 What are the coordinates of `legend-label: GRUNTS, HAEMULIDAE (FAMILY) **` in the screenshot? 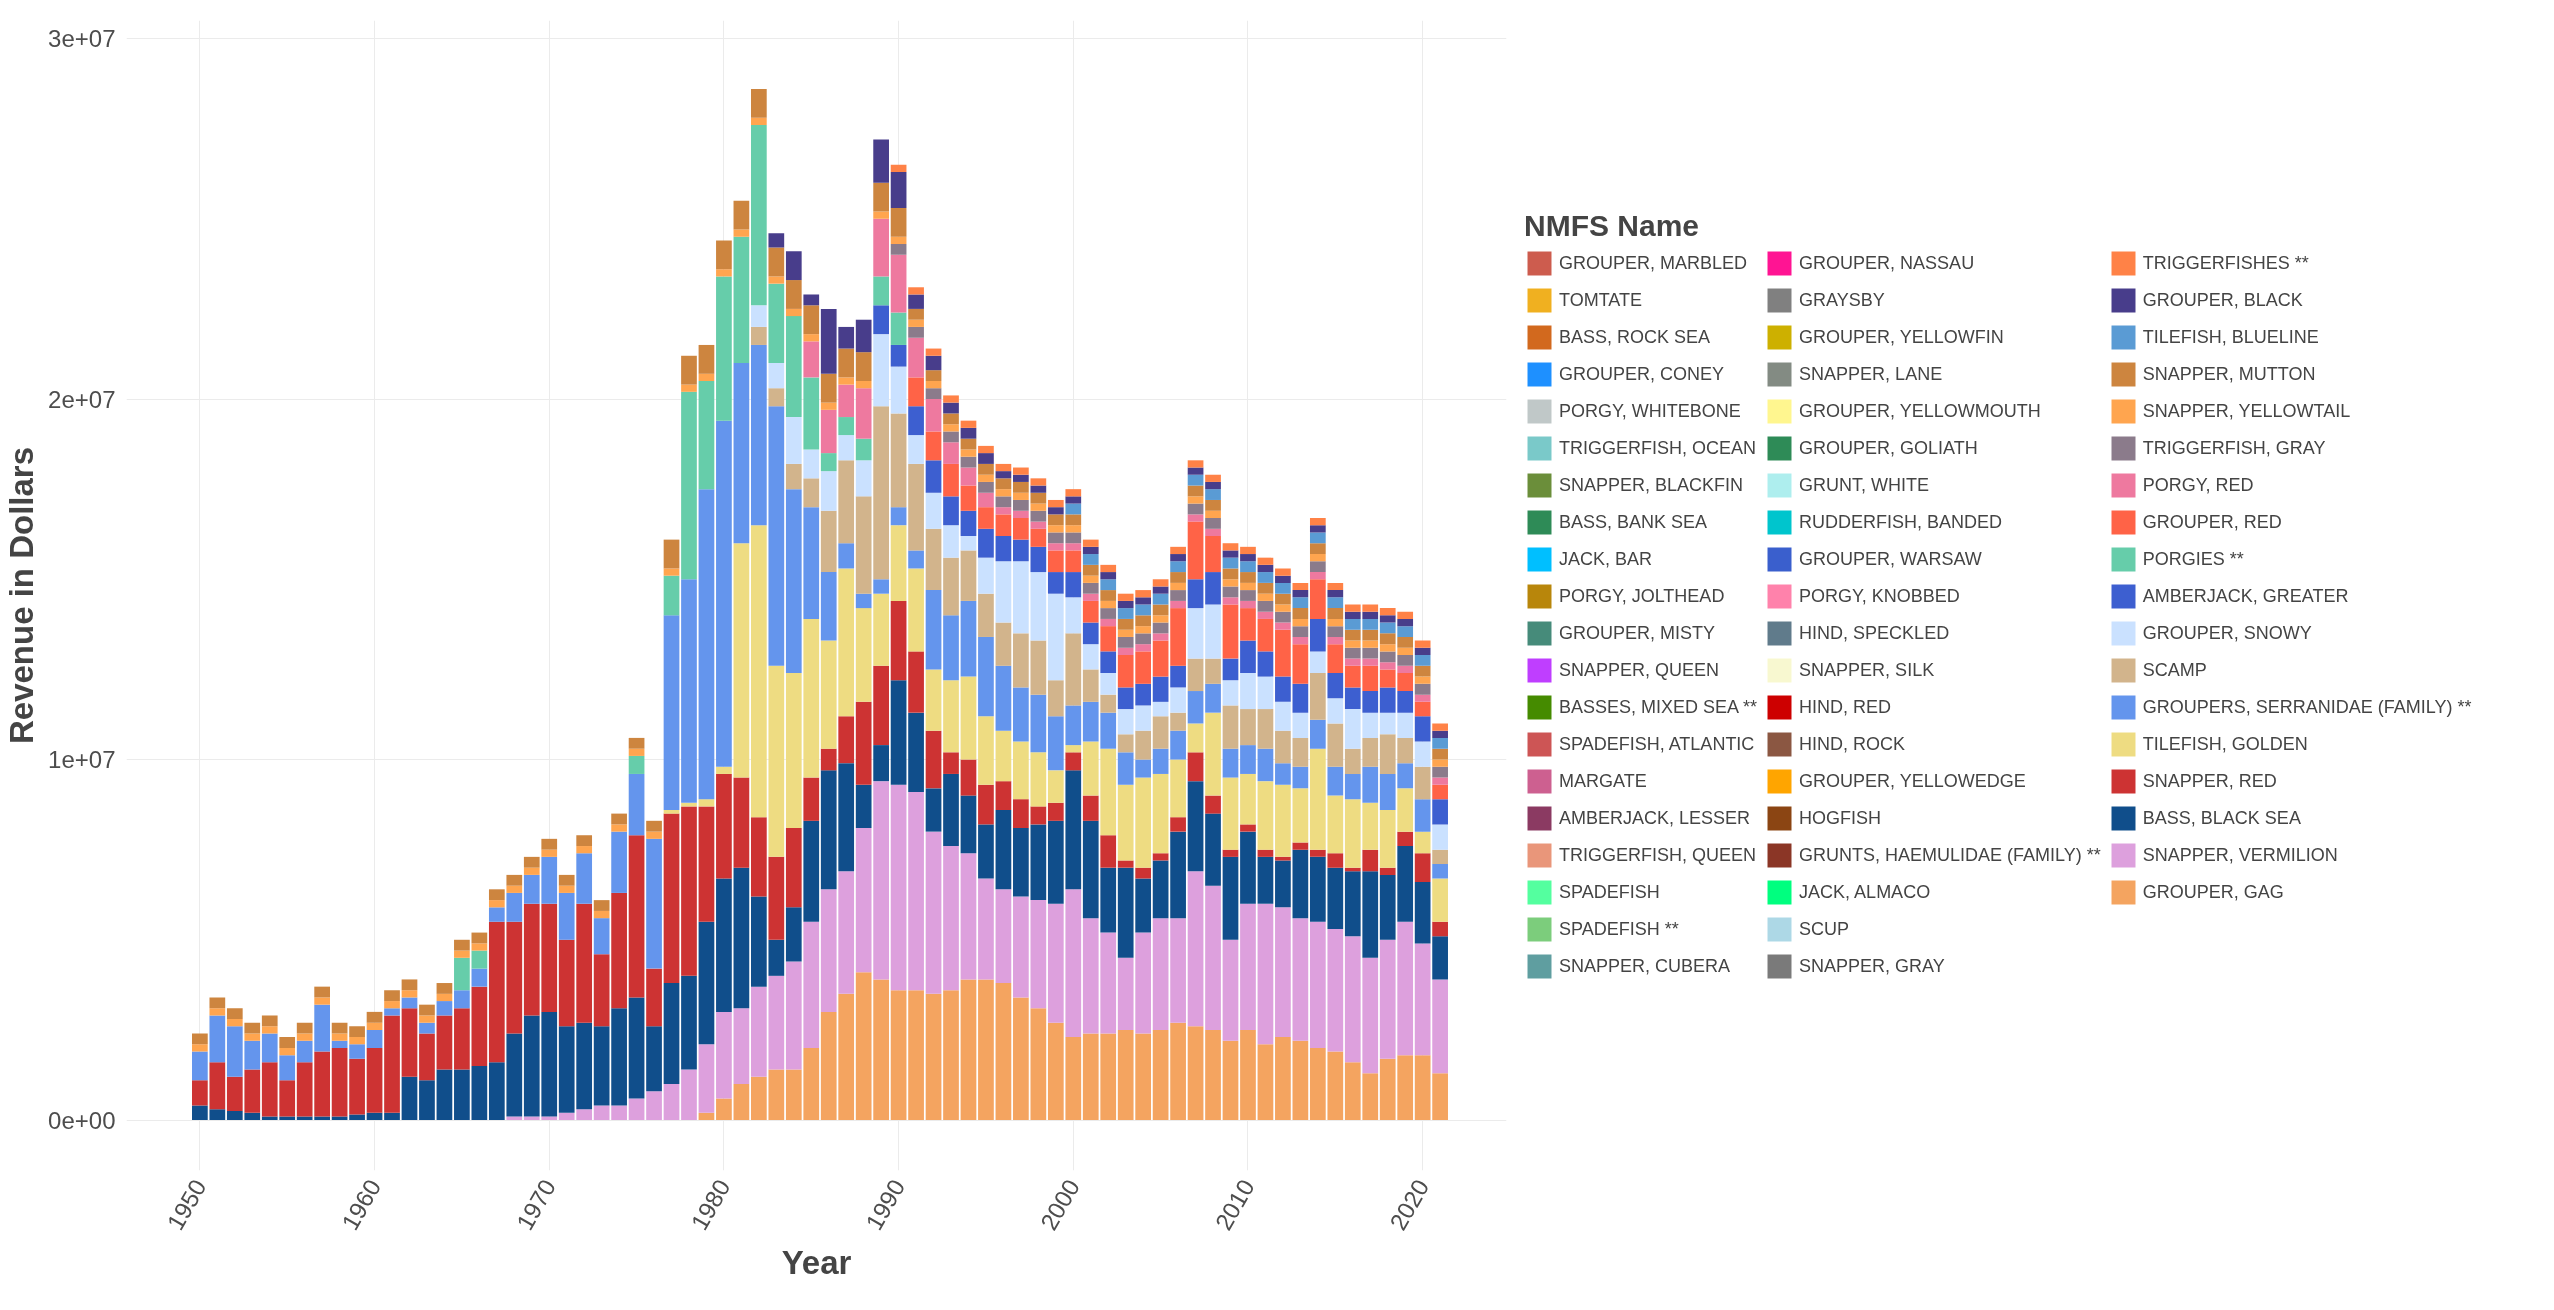 It's located at (1950, 855).